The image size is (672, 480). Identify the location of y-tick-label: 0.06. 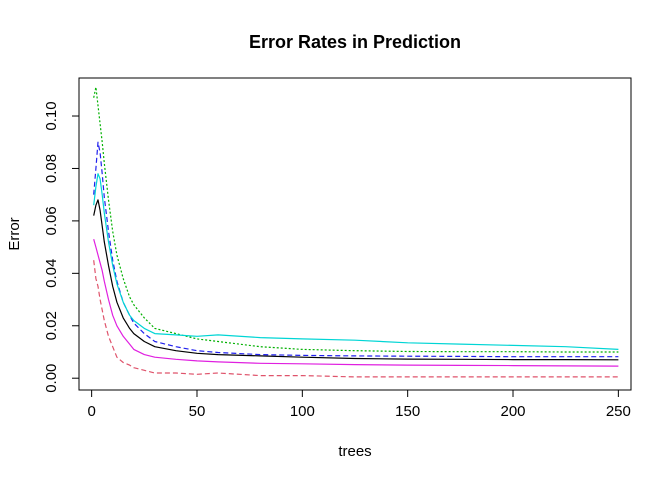
(51, 220).